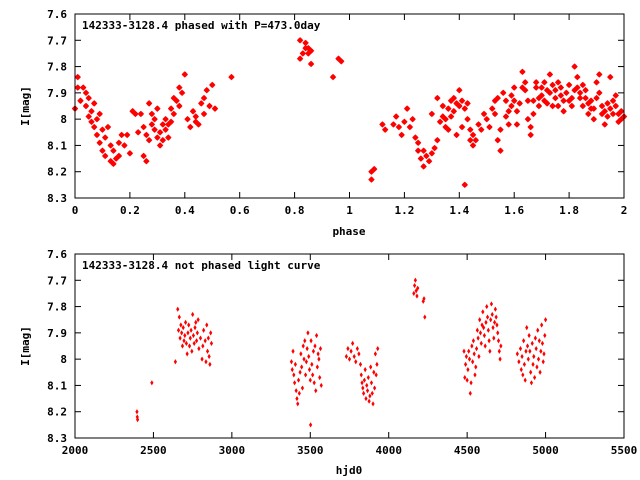  What do you see at coordinates (25, 106) in the screenshot?
I see `y-axis-label-phased: I[mag]` at bounding box center [25, 106].